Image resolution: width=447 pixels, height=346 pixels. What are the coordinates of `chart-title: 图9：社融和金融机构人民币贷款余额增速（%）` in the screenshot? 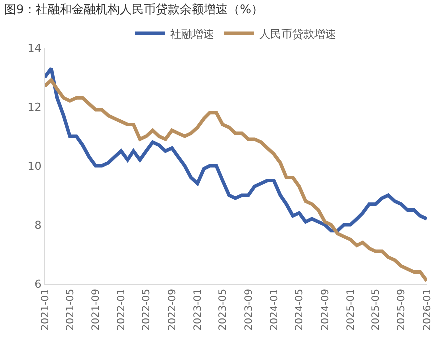 It's located at (134, 9).